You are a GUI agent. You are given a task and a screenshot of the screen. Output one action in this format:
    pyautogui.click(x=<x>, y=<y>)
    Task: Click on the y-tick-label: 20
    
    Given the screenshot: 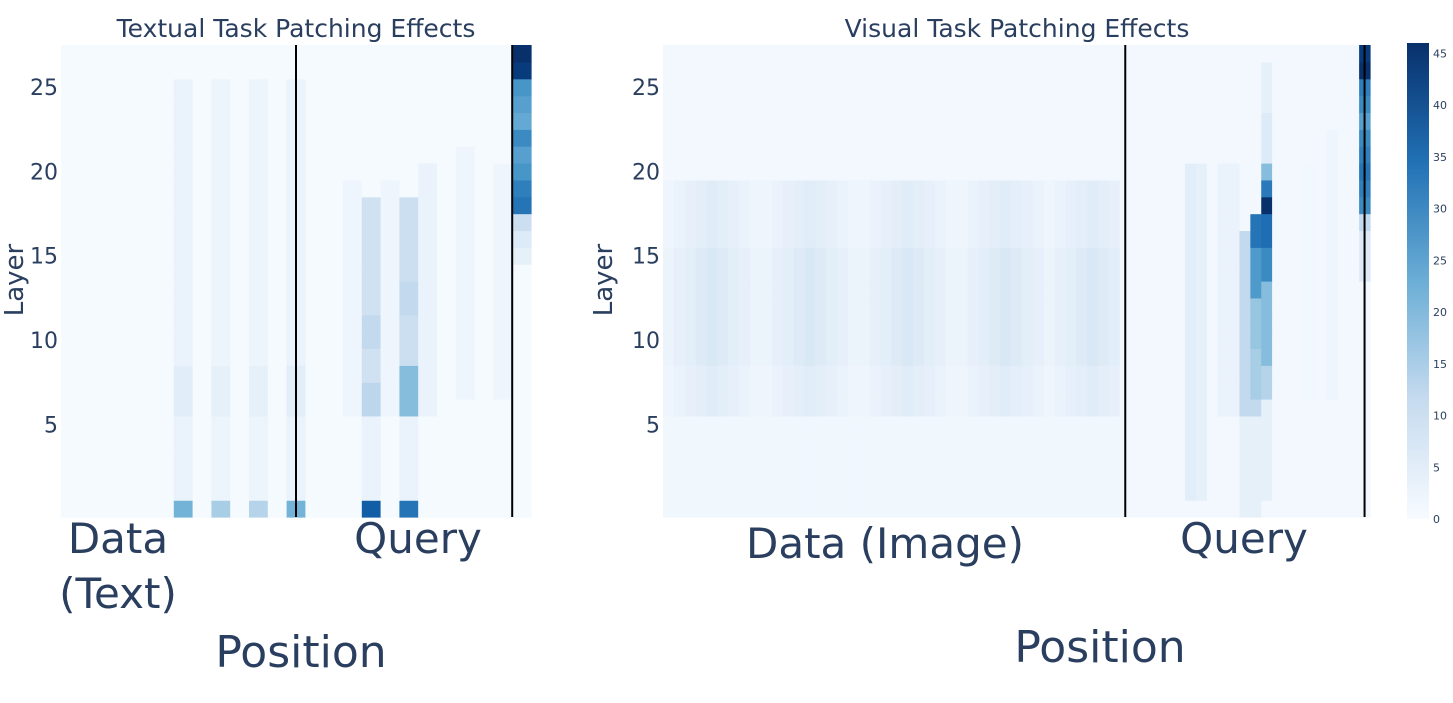 What is the action you would take?
    pyautogui.click(x=44, y=172)
    